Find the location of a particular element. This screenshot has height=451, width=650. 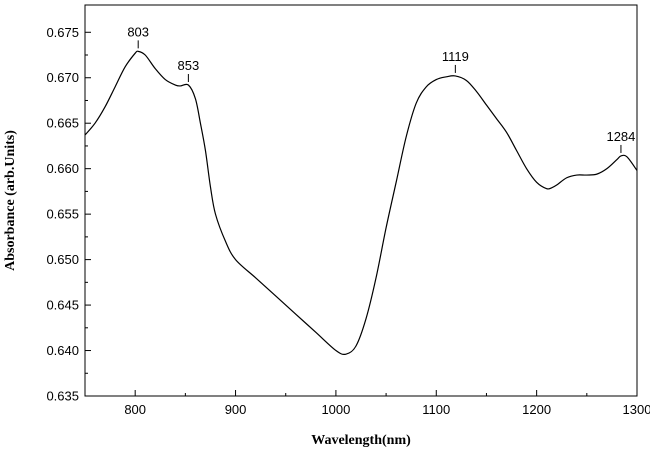

y-tick-label: 0.670 is located at coordinates (62, 77).